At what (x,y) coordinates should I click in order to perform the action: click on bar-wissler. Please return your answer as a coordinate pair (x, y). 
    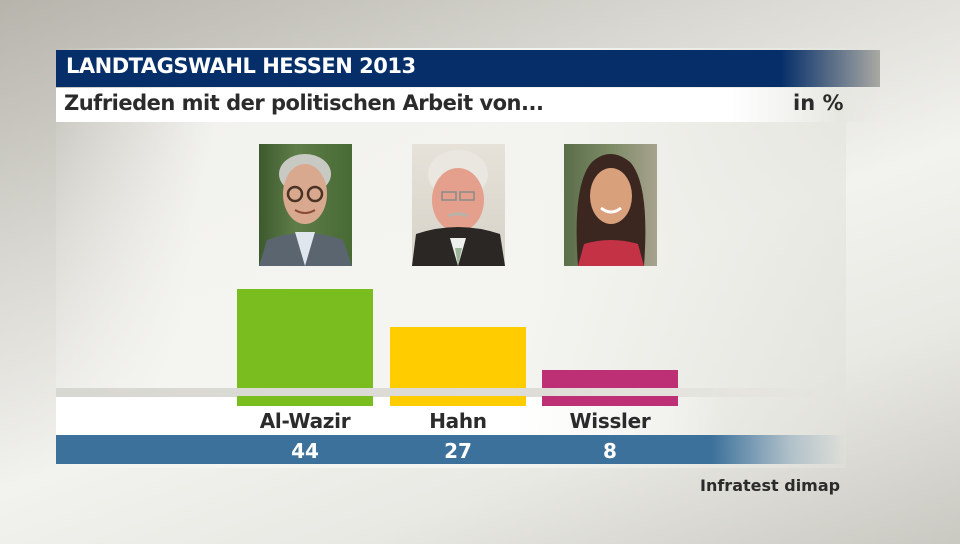
    Looking at the image, I should click on (610, 379).